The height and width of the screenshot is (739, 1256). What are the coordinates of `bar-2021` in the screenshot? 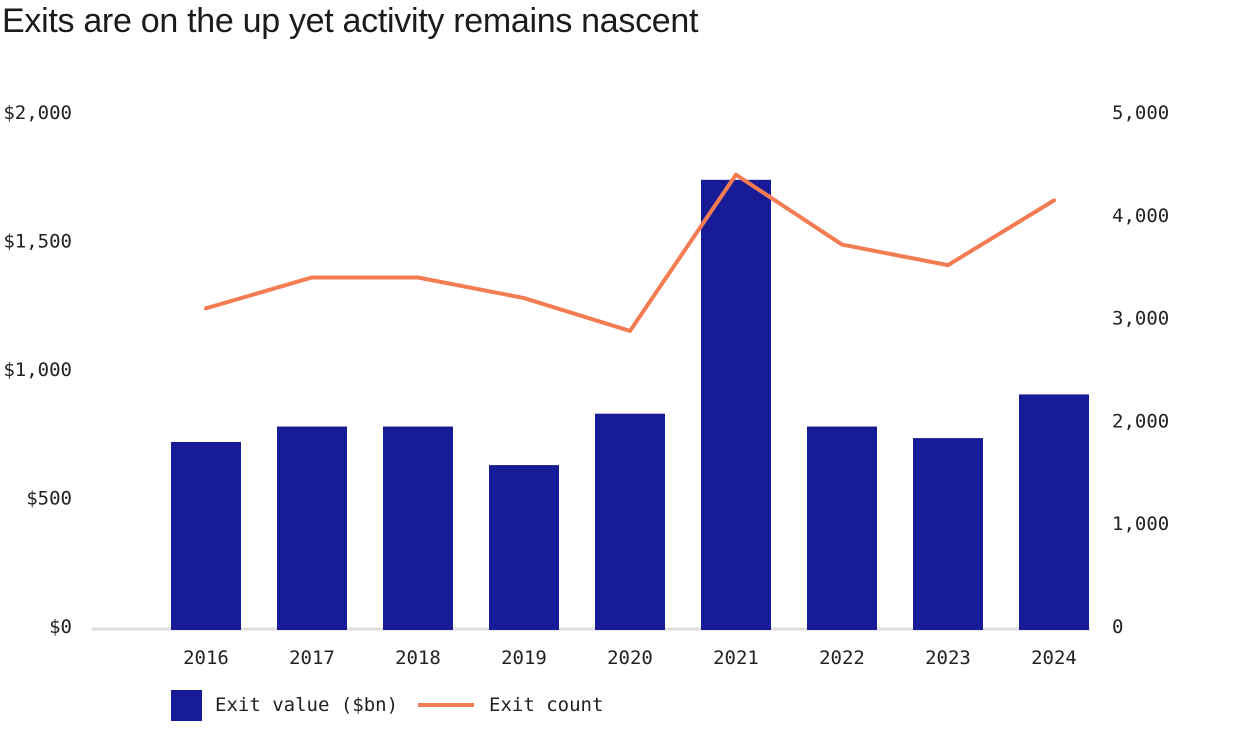 It's located at (736, 404).